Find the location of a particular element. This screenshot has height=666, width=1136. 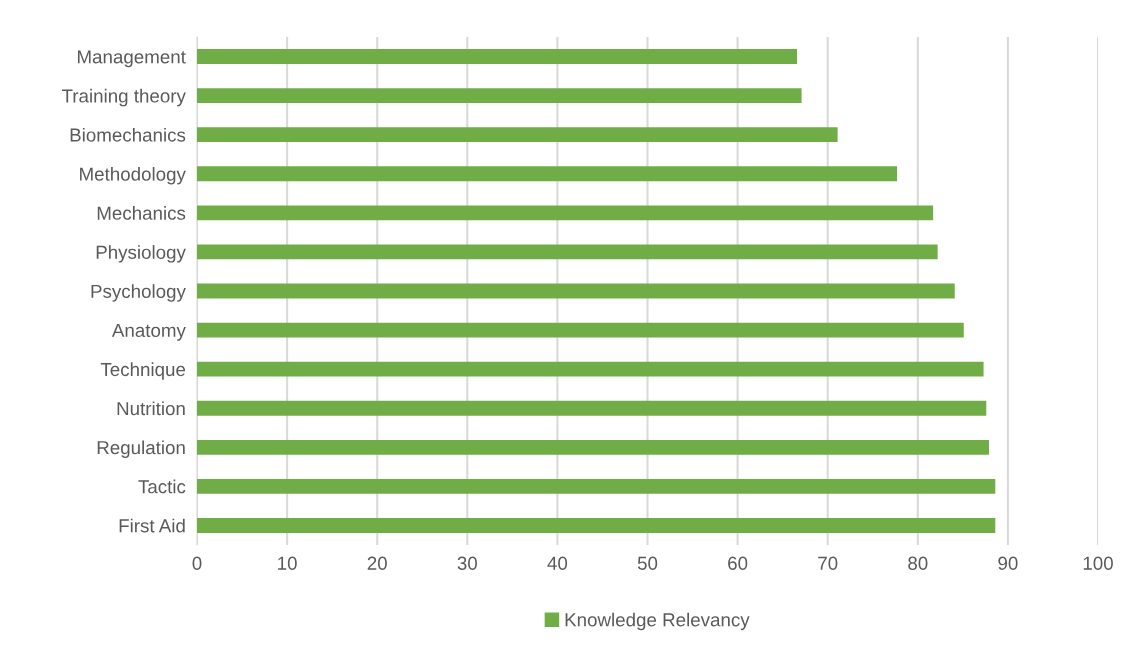

x-tick-label: 20 is located at coordinates (377, 563).